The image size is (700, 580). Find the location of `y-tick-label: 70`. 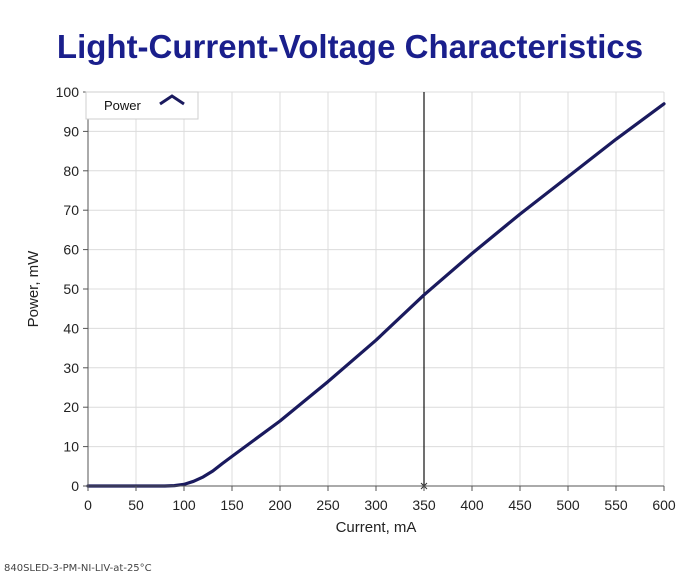

y-tick-label: 70 is located at coordinates (71, 210).